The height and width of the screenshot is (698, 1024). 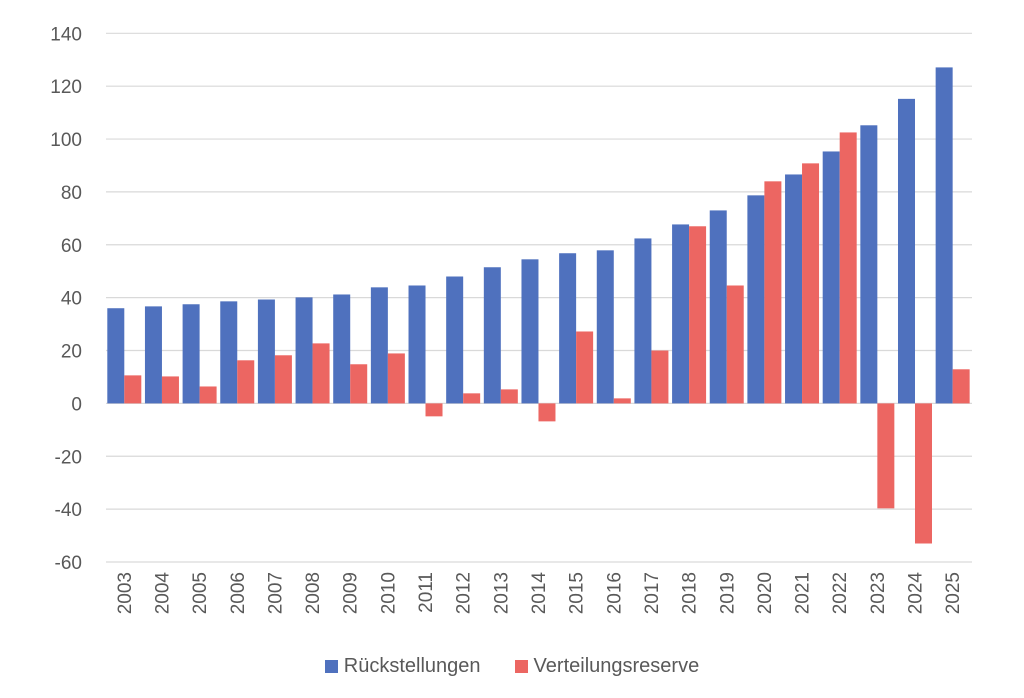 What do you see at coordinates (605, 327) in the screenshot?
I see `bar-rueckstellungen-2016` at bounding box center [605, 327].